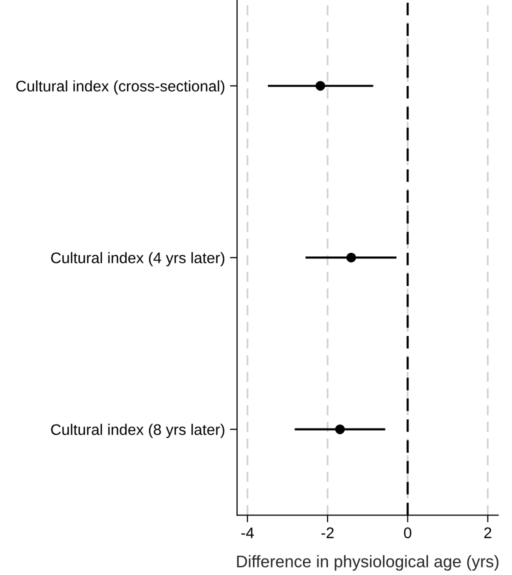 The height and width of the screenshot is (575, 512). I want to click on y-tick-label: Cultural index (8 yrs later), so click(137, 431).